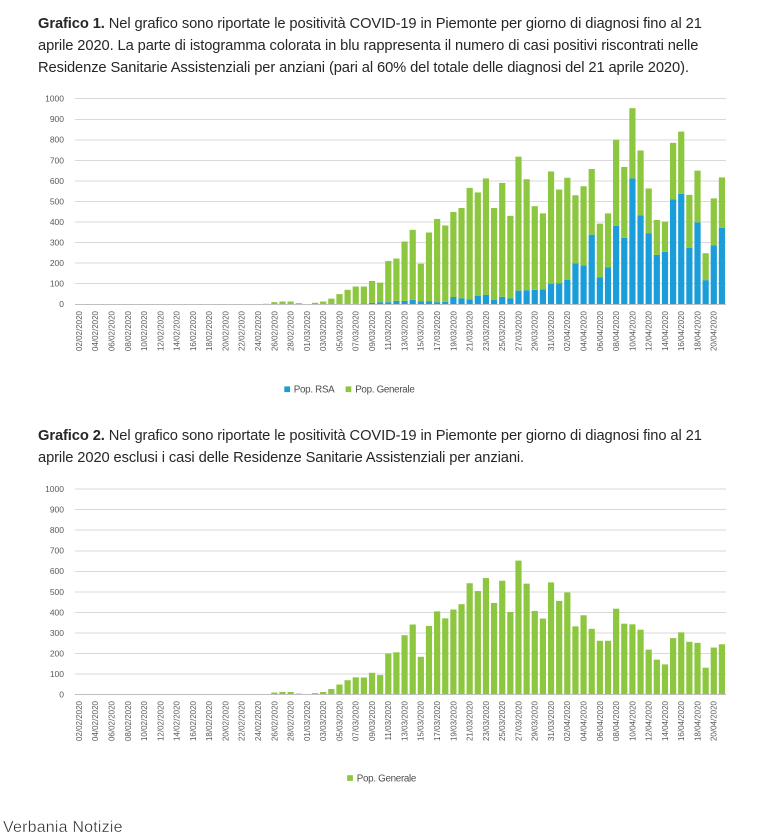  Describe the element at coordinates (314, 390) in the screenshot. I see `svg-text: Pop. RSA` at that location.